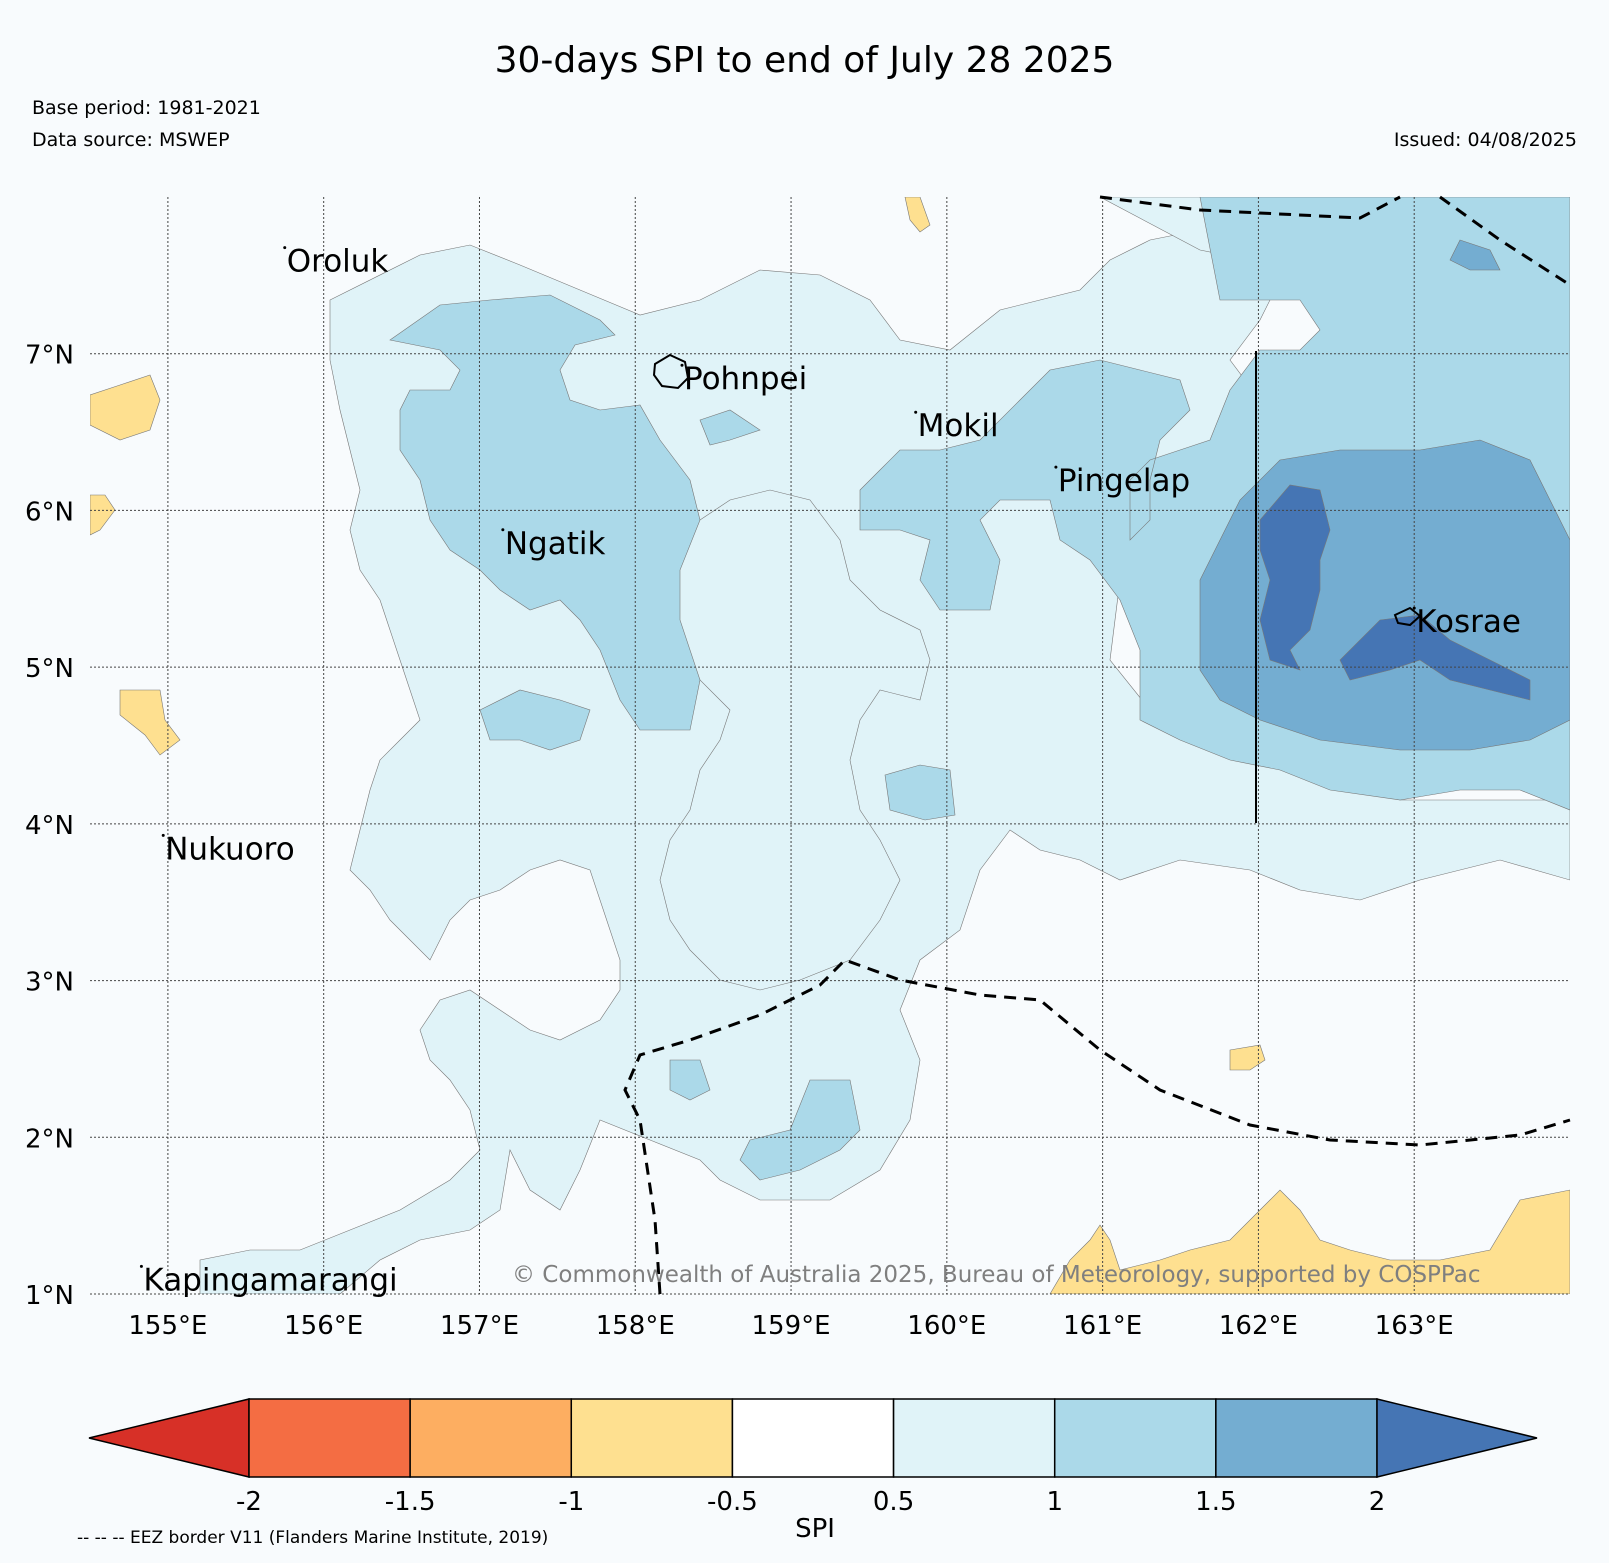 Image resolution: width=1609 pixels, height=1563 pixels. I want to click on longitude-tick-label: 161°E, so click(1102, 1326).